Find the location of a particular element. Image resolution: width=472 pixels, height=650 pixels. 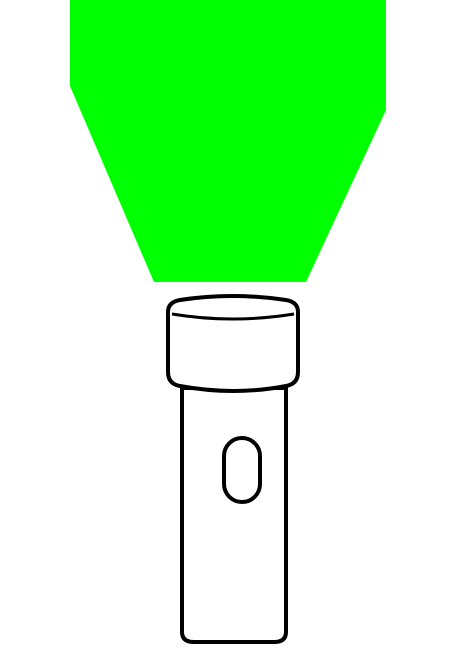

lens-rim is located at coordinates (233, 316).